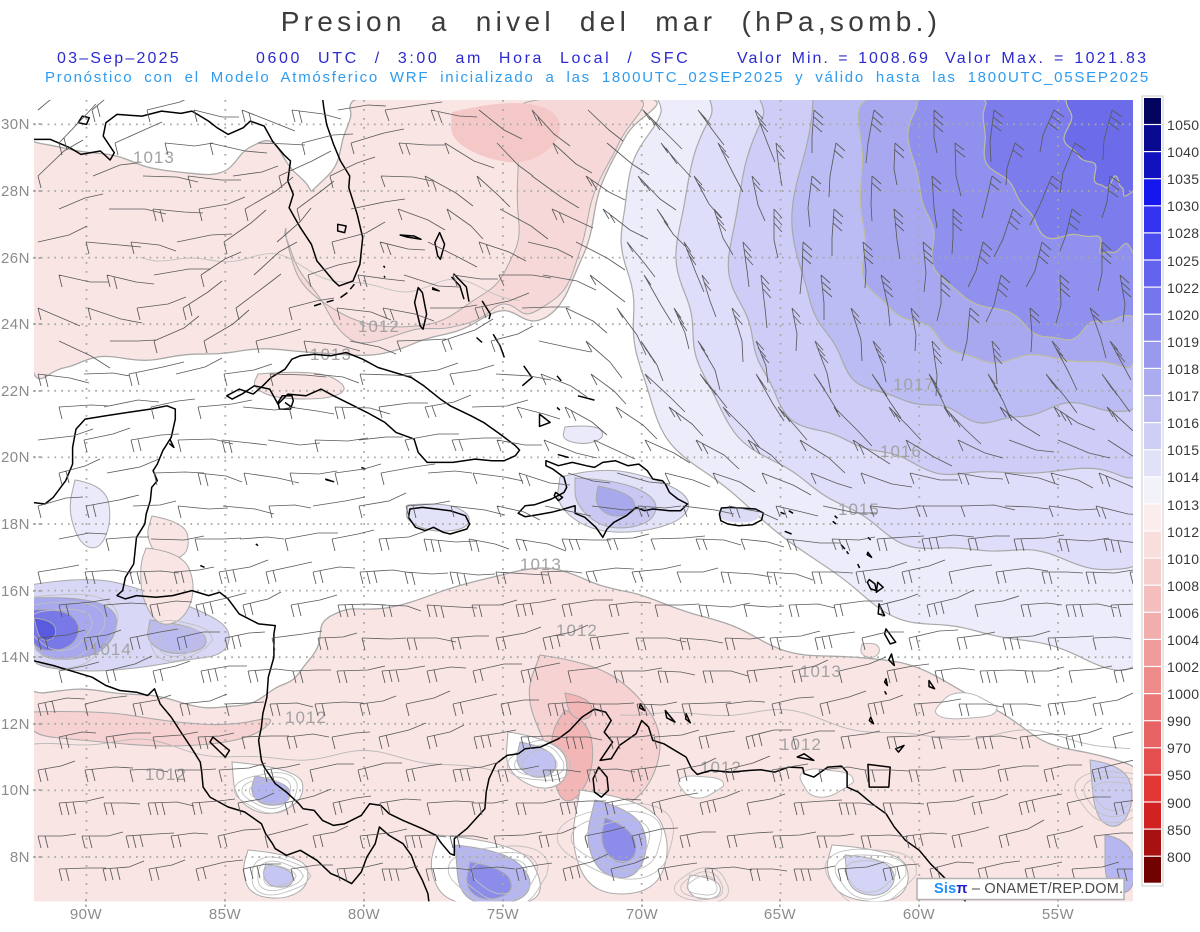  Describe the element at coordinates (1183, 125) in the screenshot. I see `svg-text: 1050` at that location.